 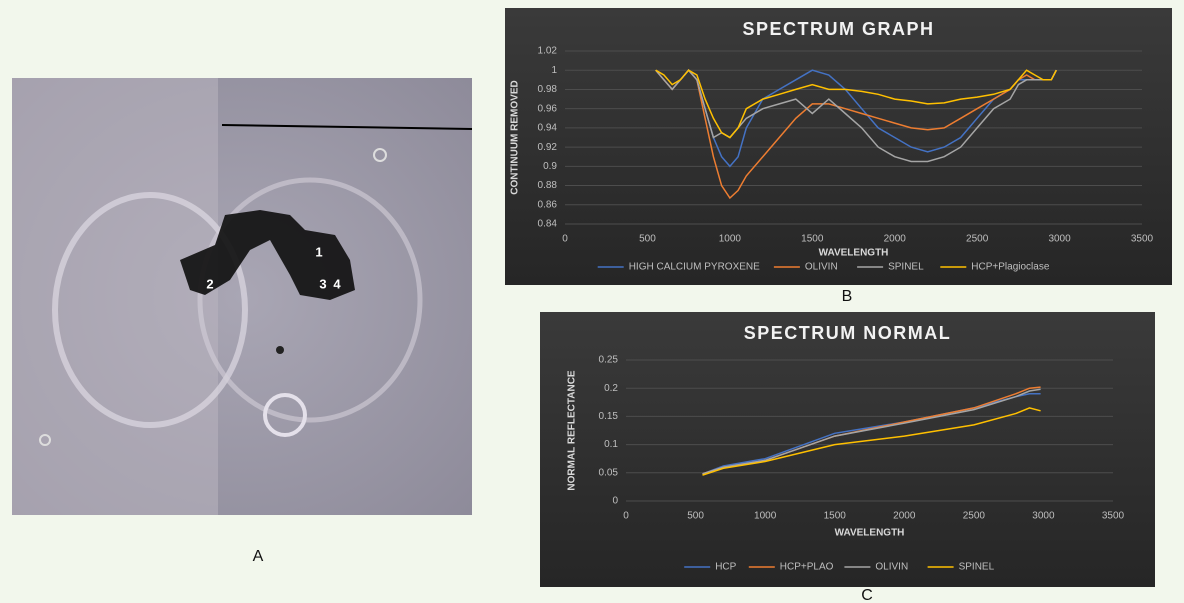 What do you see at coordinates (550, 166) in the screenshot?
I see `y-tick-label: 0.9` at bounding box center [550, 166].